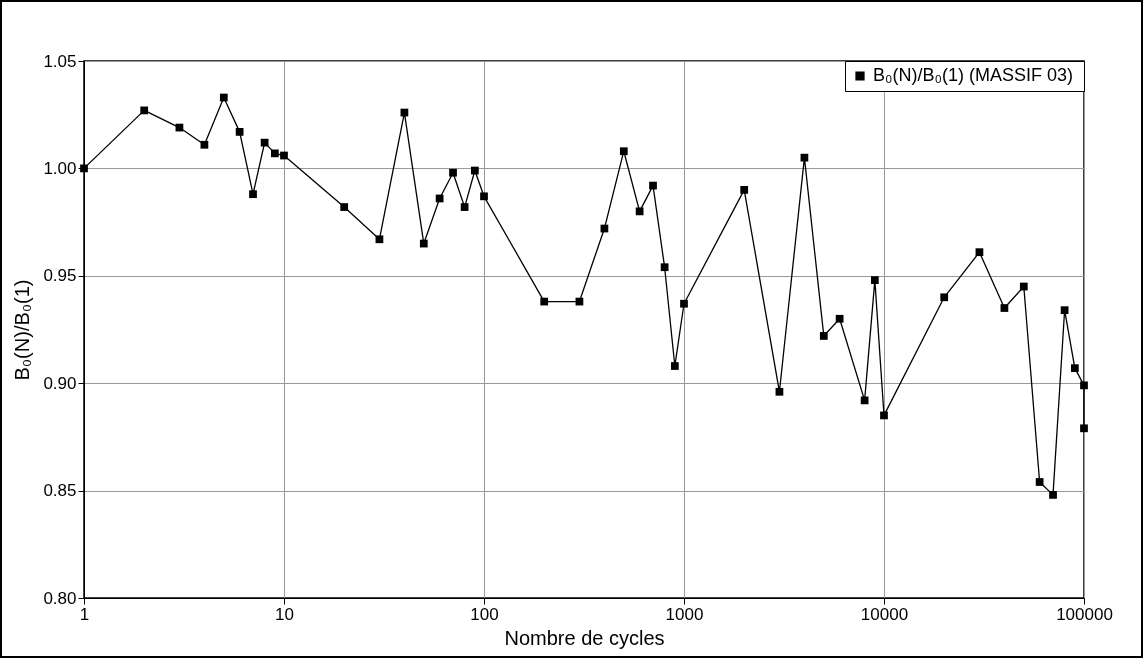  Describe the element at coordinates (284, 614) in the screenshot. I see `x-tick-label: 10` at that location.